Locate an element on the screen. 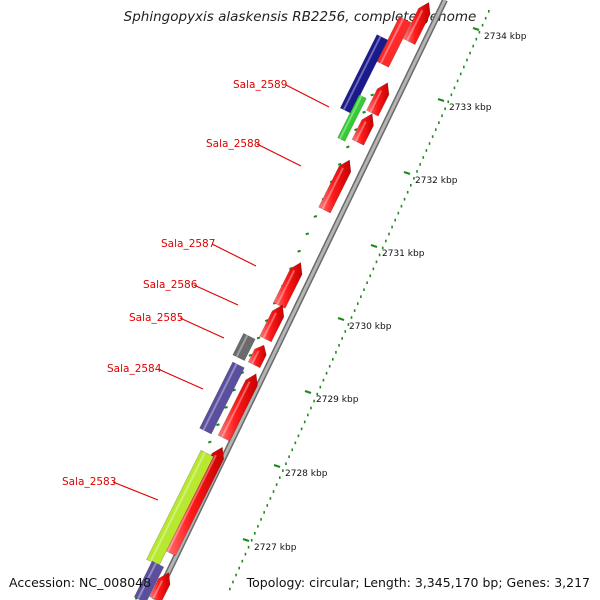 This screenshot has height=600, width=600. gene-label: Sala_2588 is located at coordinates (233, 144).